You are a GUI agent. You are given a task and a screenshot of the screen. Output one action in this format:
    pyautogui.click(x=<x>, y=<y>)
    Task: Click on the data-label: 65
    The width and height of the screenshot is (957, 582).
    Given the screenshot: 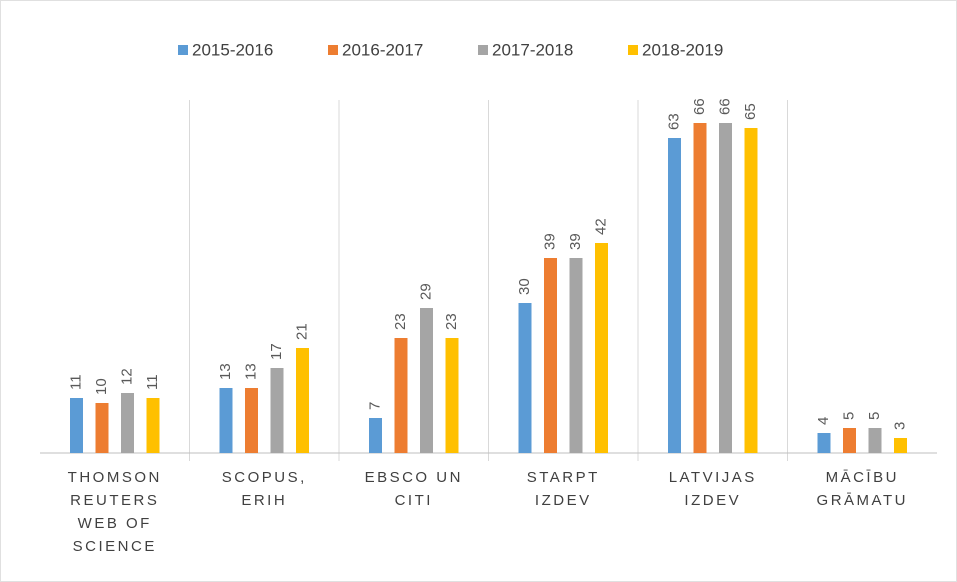 What is the action you would take?
    pyautogui.click(x=750, y=111)
    